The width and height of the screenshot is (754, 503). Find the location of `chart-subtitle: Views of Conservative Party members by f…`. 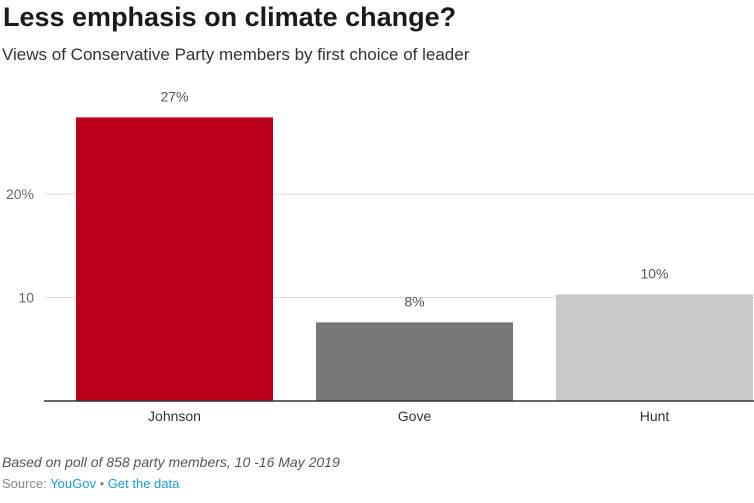

chart-subtitle: Views of Conservative Party members by f… is located at coordinates (236, 54).